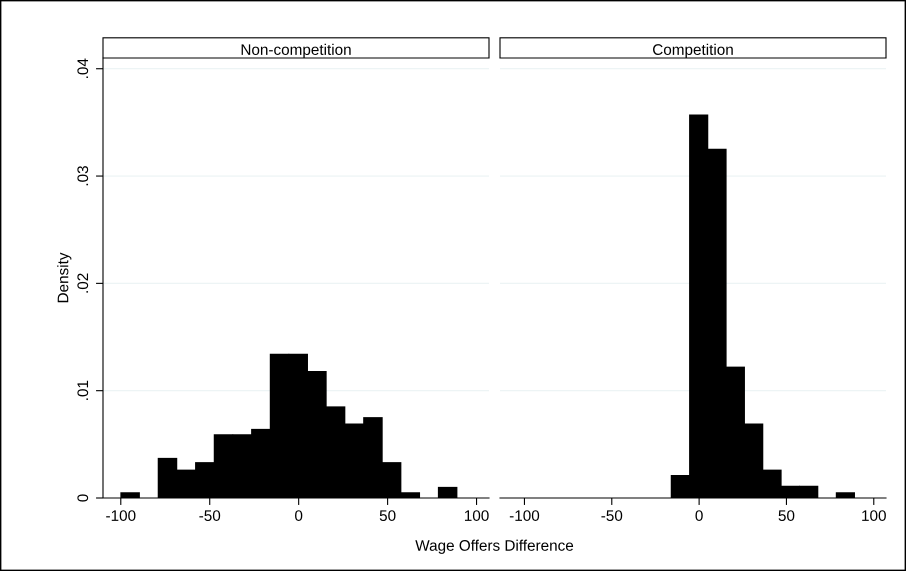  What do you see at coordinates (82, 68) in the screenshot?
I see `y-tick-label: .04` at bounding box center [82, 68].